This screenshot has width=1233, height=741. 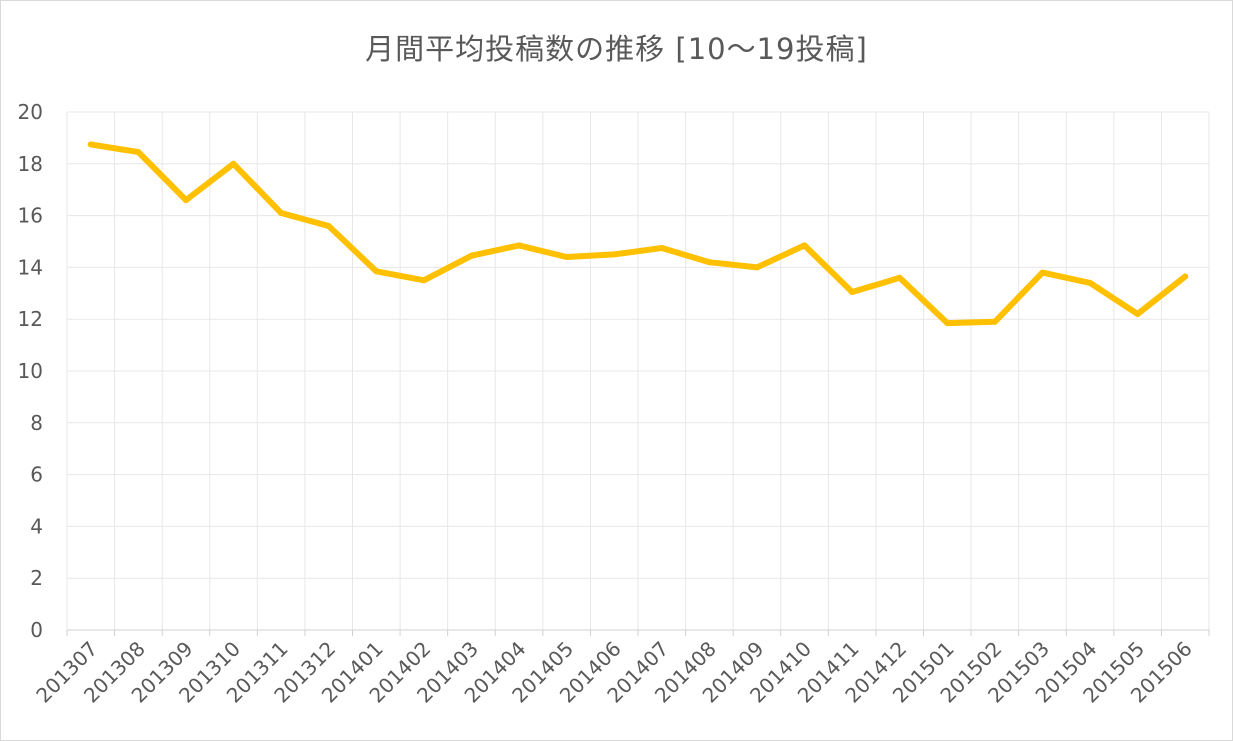 I want to click on y-tick-label: 20, so click(x=30, y=112).